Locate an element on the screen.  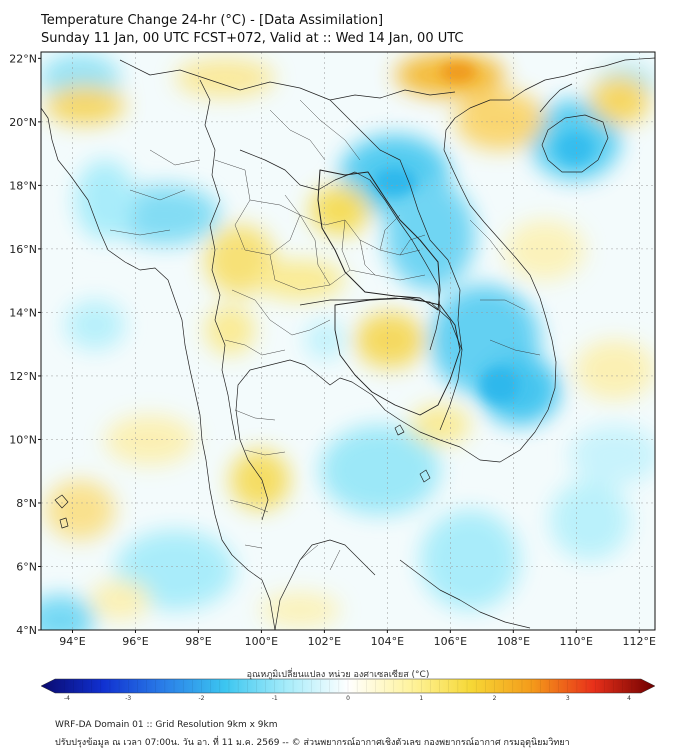
cambodia-outline is located at coordinates (397, 356).